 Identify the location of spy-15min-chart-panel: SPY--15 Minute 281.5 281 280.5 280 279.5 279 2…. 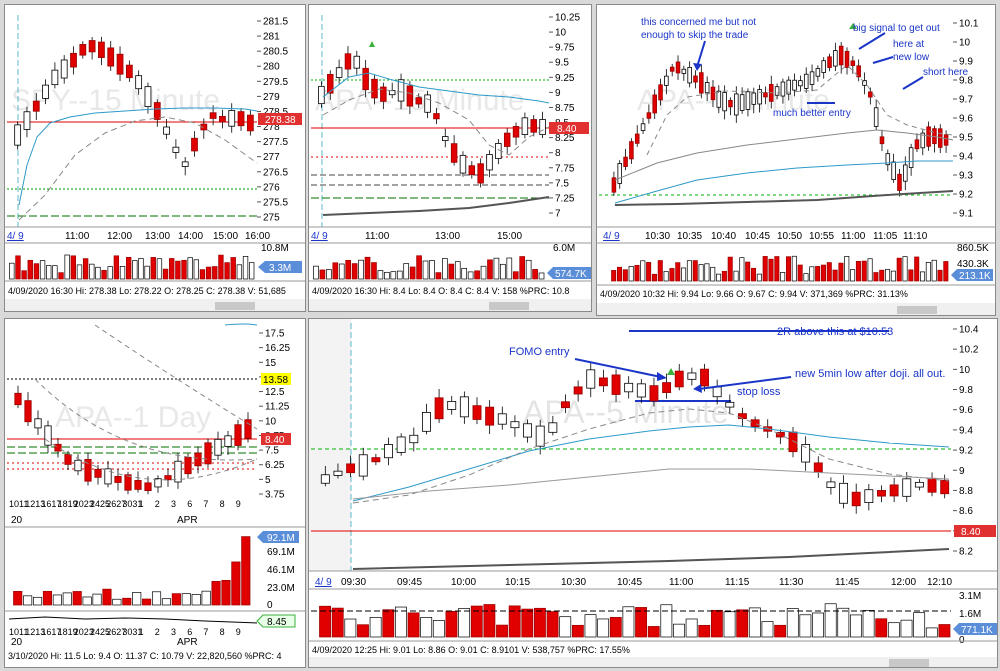
(155, 158).